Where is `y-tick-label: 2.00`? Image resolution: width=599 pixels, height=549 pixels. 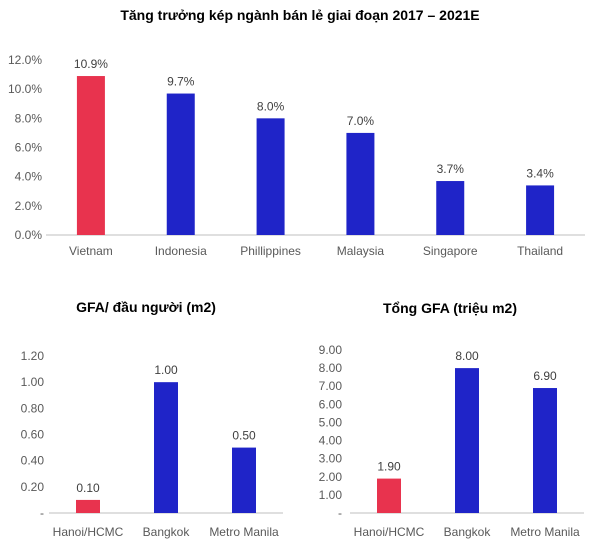 y-tick-label: 2.00 is located at coordinates (331, 477).